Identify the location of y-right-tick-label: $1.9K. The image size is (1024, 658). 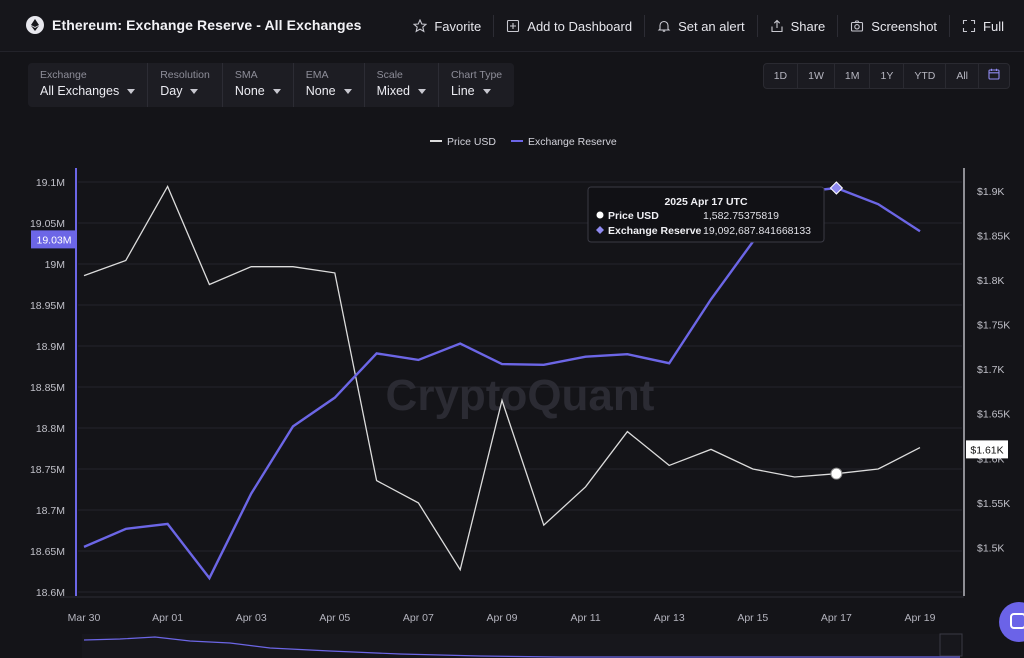
(990, 192).